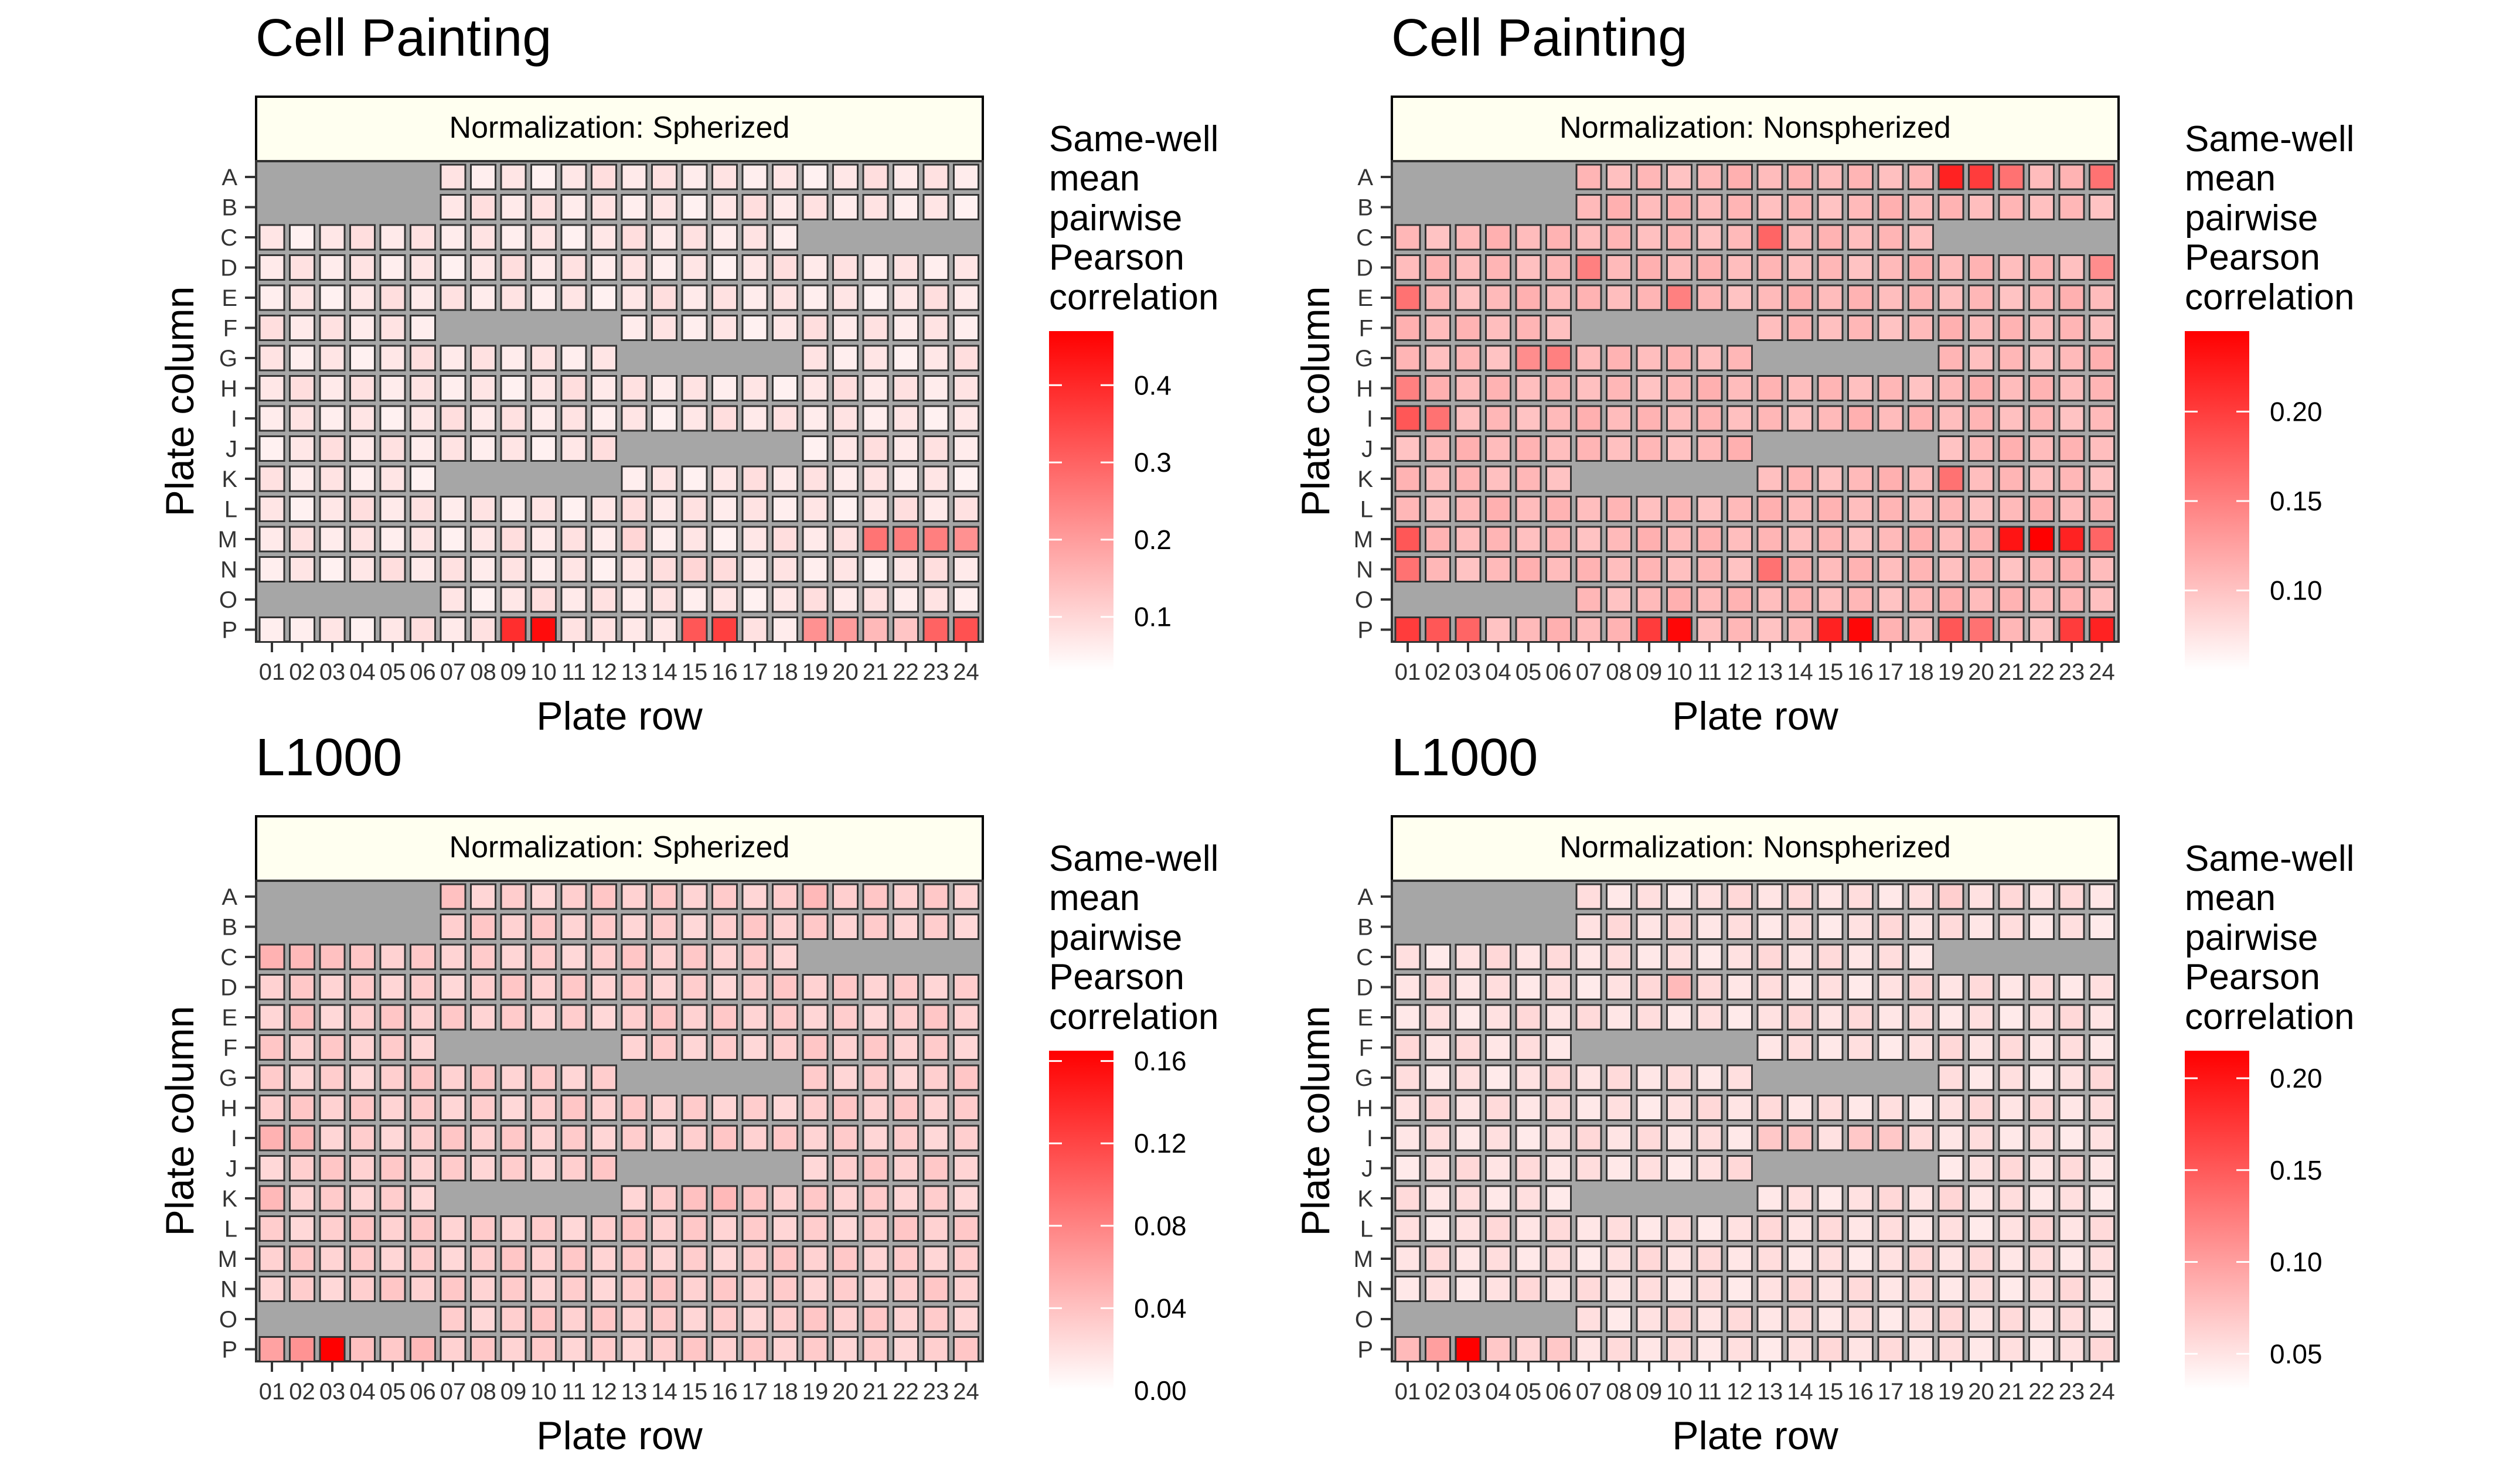  Describe the element at coordinates (302, 1349) in the screenshot. I see `well-P02` at that location.